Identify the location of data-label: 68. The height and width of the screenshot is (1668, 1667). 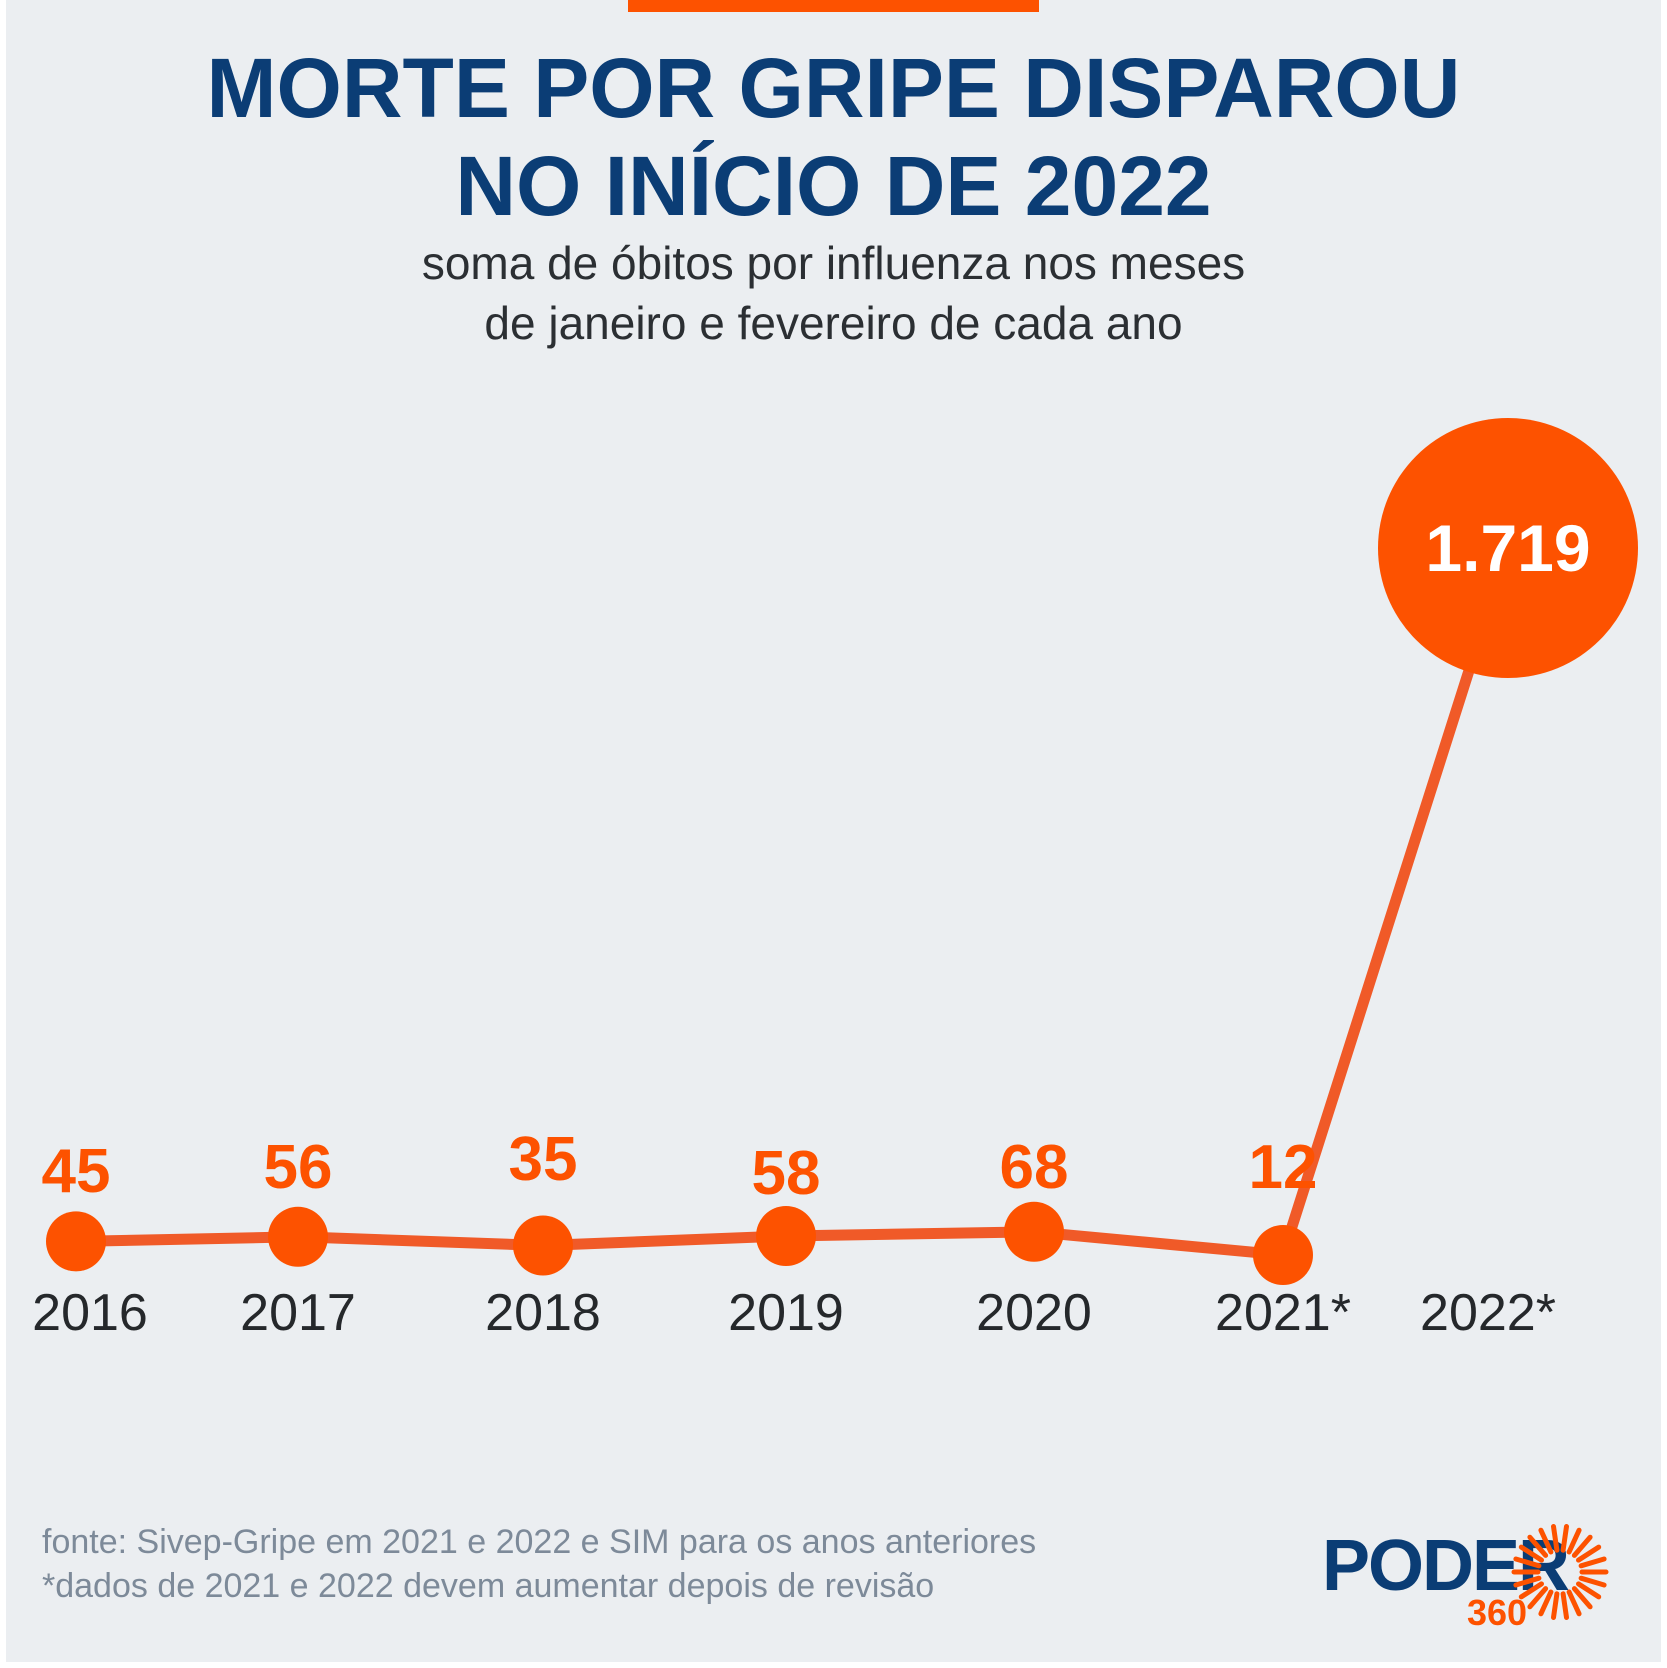
(1034, 1167).